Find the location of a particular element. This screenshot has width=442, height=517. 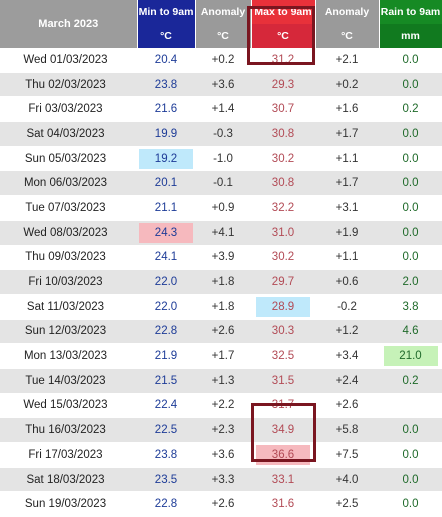

max-temp-cell-value: 31.7 is located at coordinates (283, 405).